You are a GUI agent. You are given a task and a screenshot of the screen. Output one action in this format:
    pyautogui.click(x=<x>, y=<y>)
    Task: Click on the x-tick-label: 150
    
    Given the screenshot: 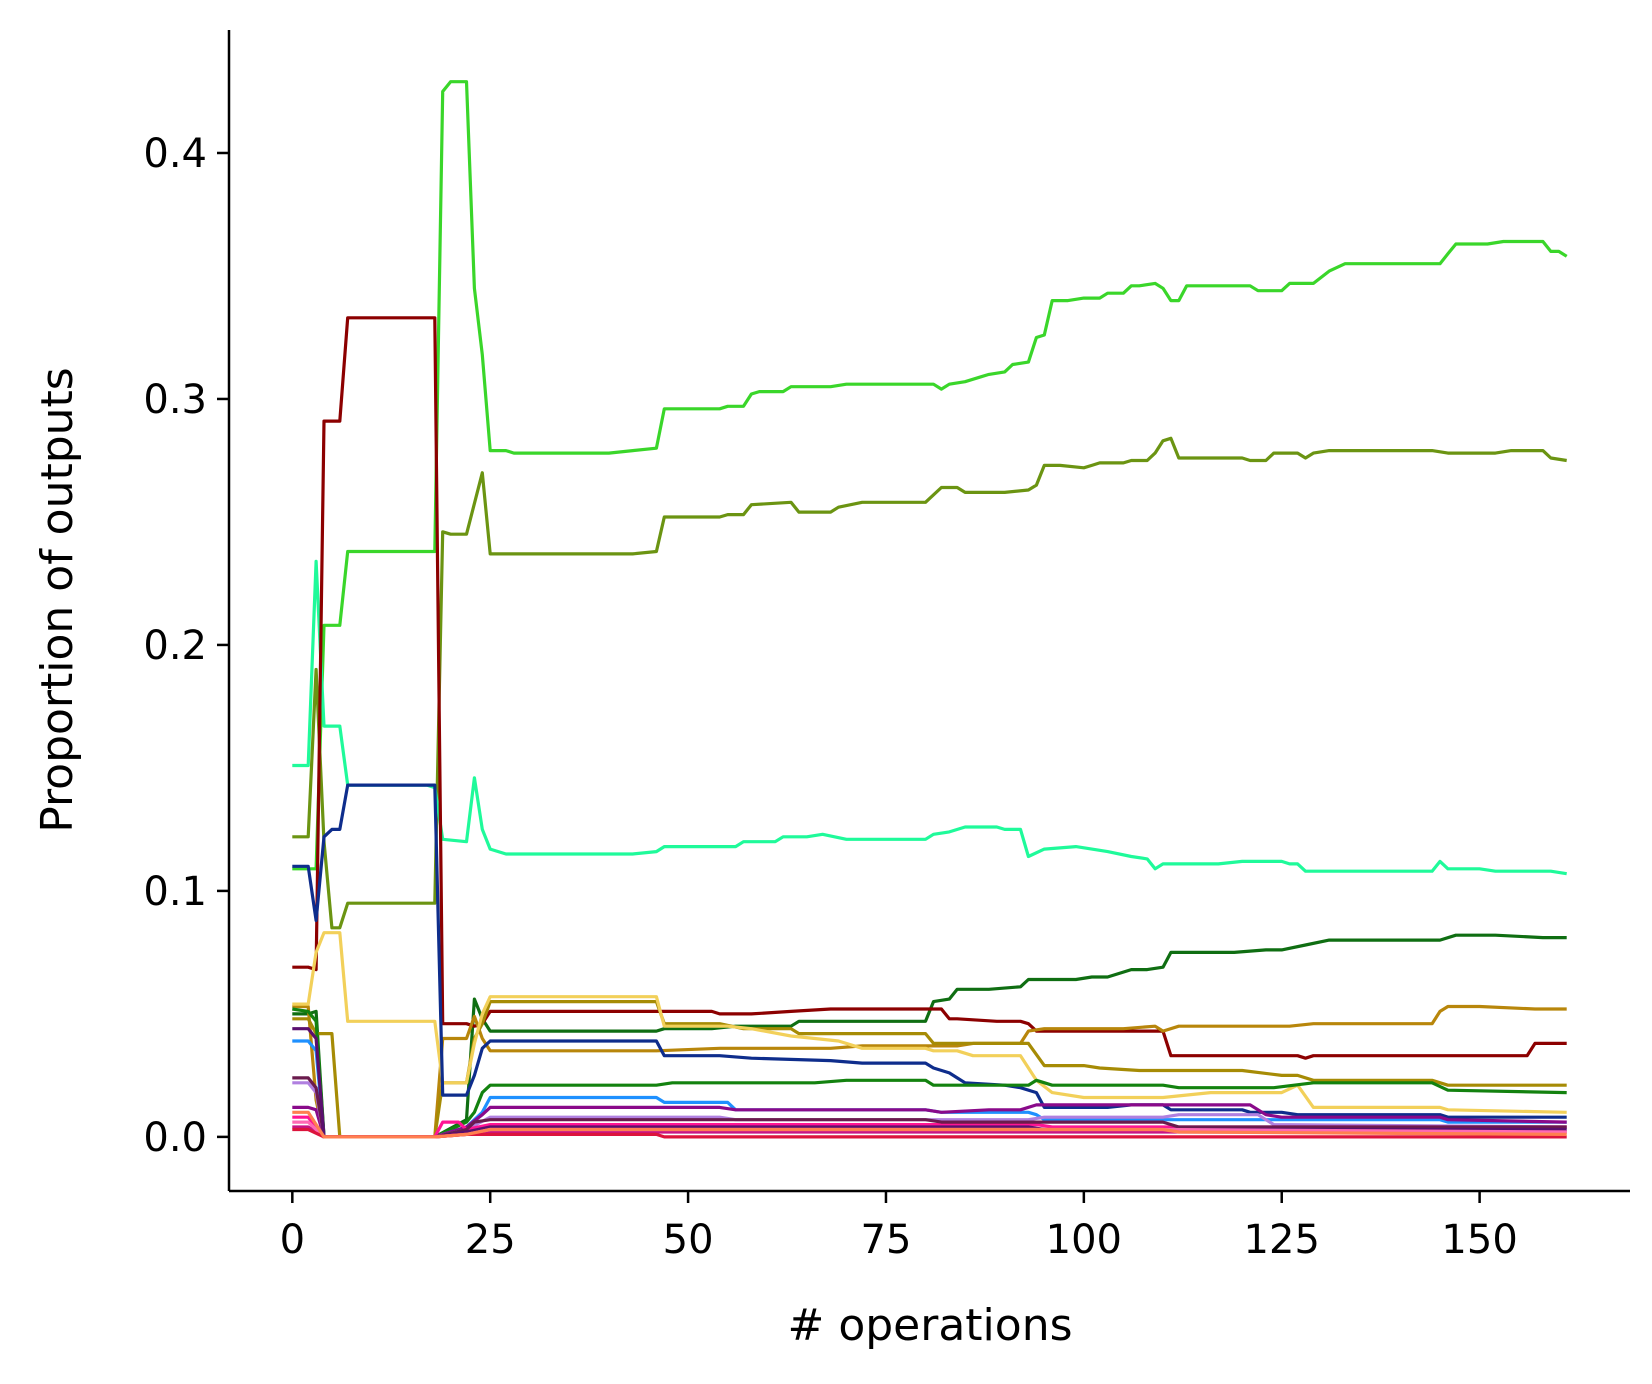 What is the action you would take?
    pyautogui.click(x=1479, y=1240)
    